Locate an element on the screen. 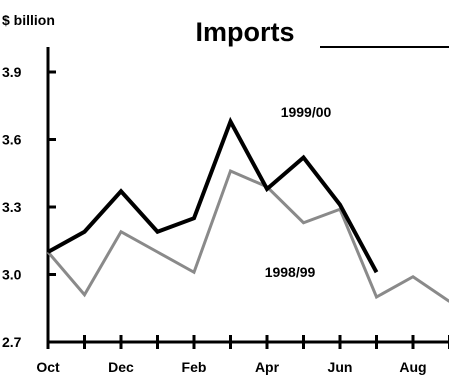 This screenshot has width=449, height=377. x-tick-label: Oct is located at coordinates (48, 367).